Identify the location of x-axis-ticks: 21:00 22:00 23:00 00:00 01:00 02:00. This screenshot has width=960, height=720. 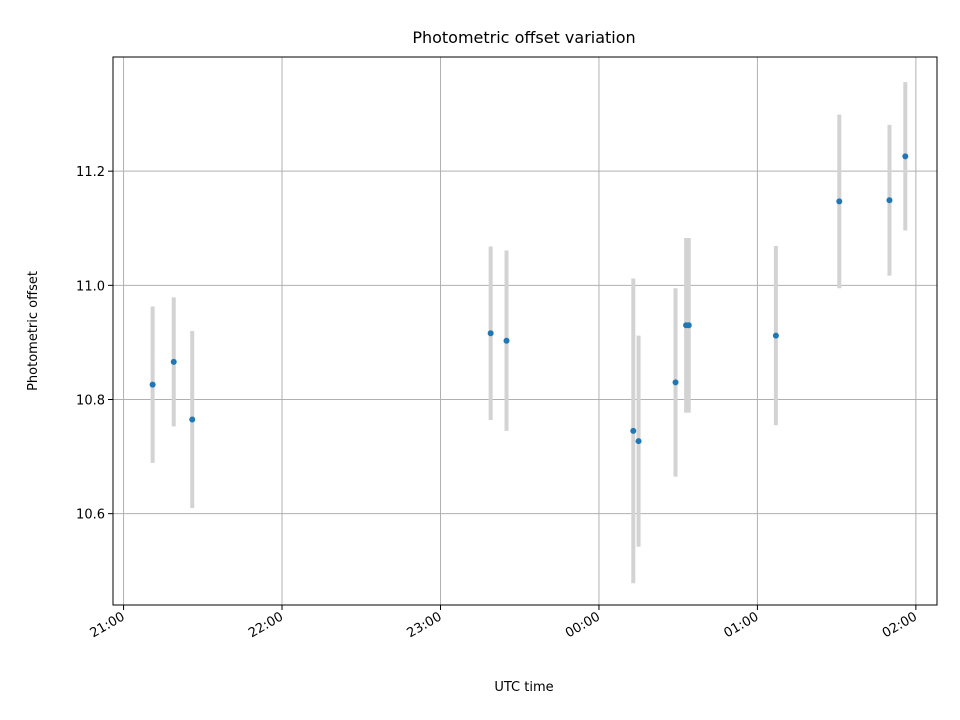
(504, 623).